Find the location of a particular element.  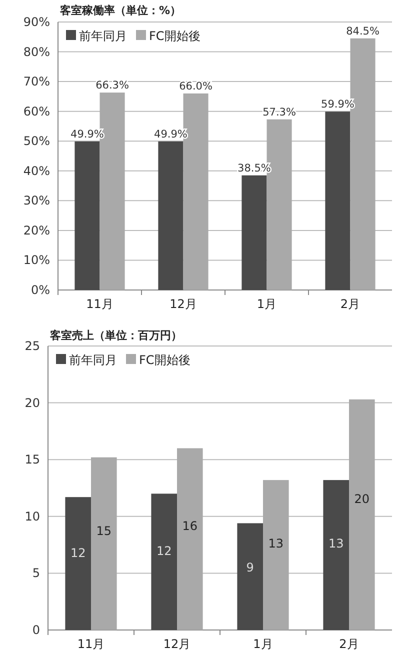

y-tick-label: 80% is located at coordinates (36, 51).